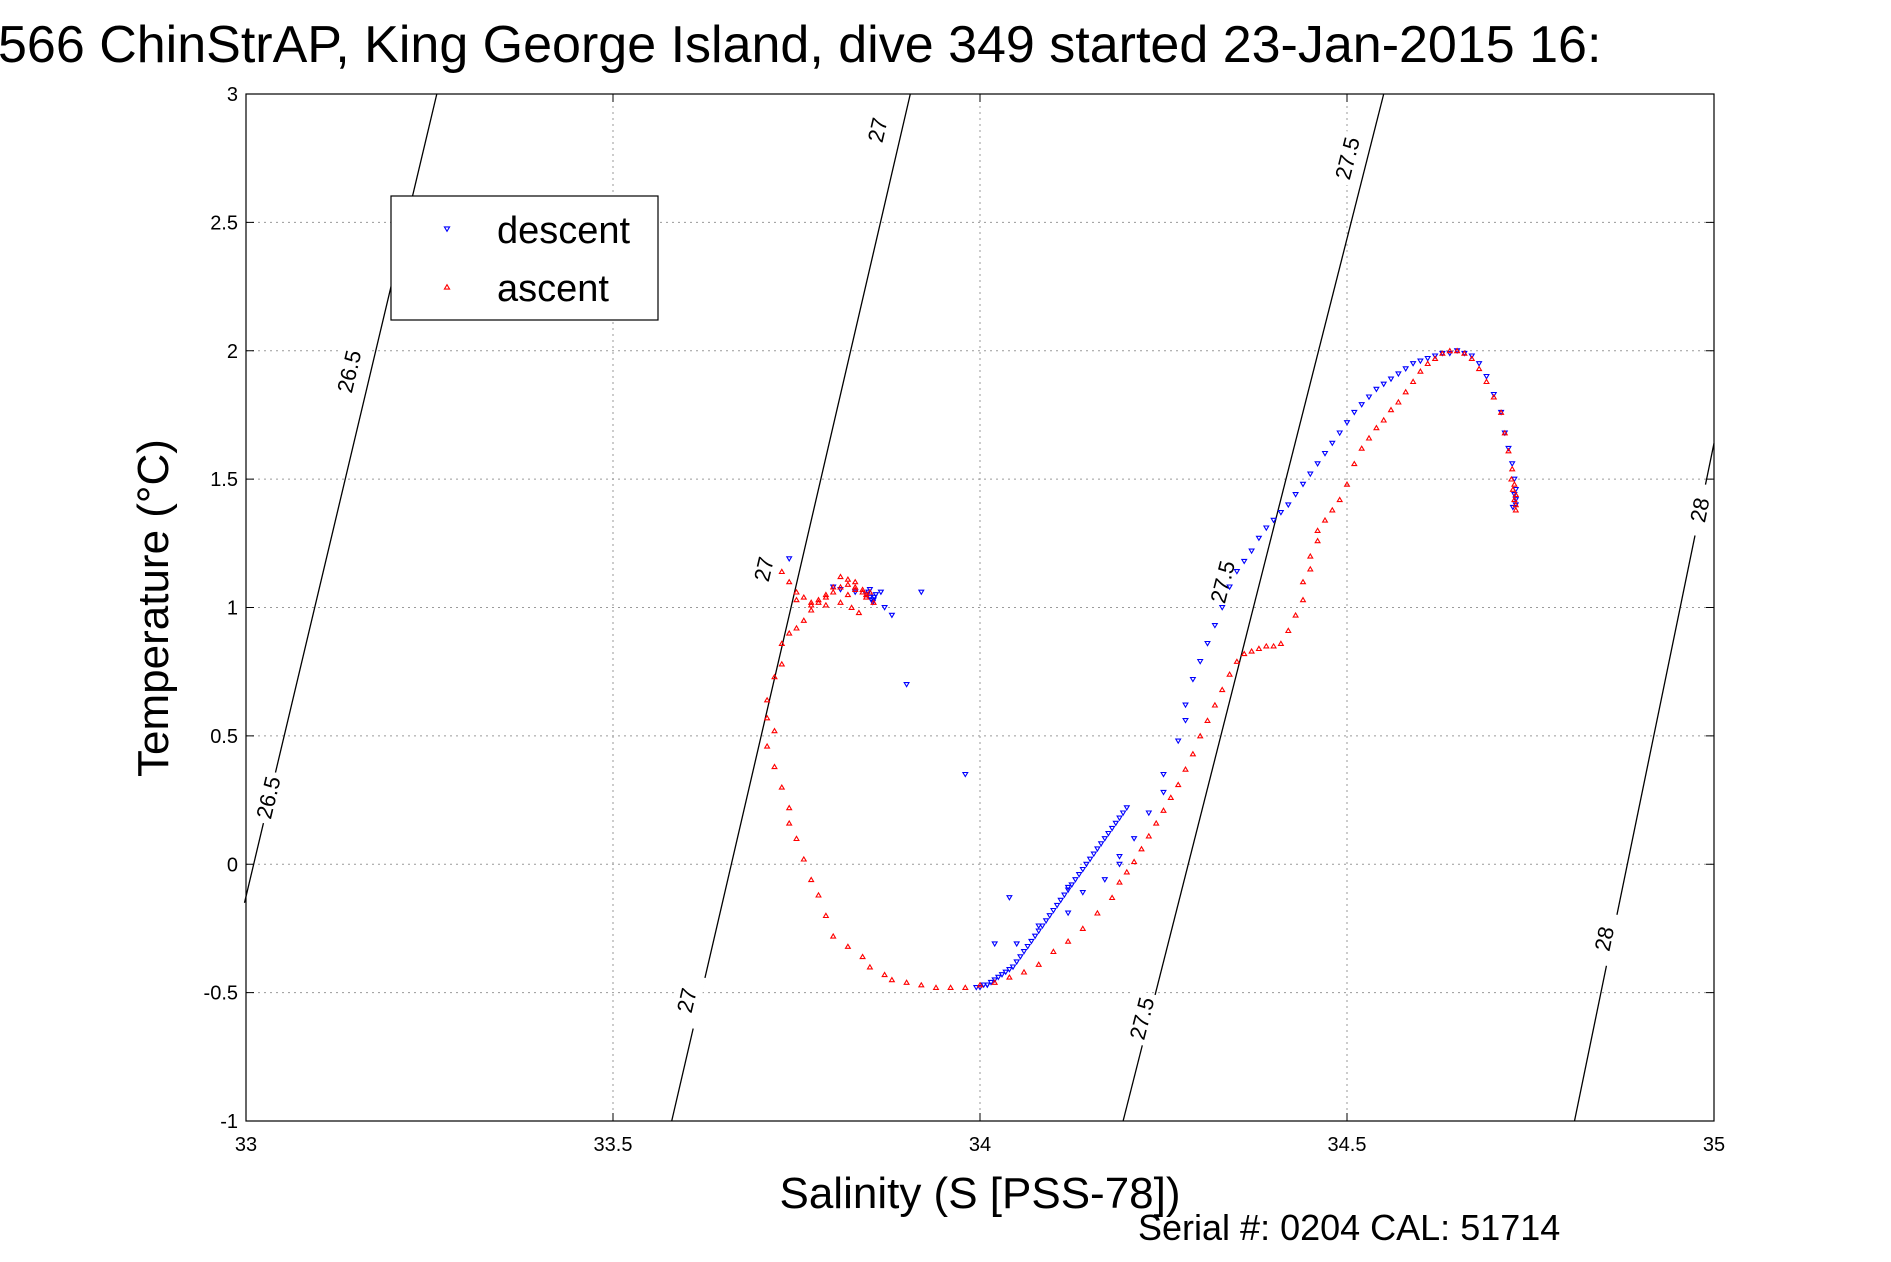 The width and height of the screenshot is (1891, 1262). Describe the element at coordinates (232, 95) in the screenshot. I see `y-tick-label: 3` at that location.